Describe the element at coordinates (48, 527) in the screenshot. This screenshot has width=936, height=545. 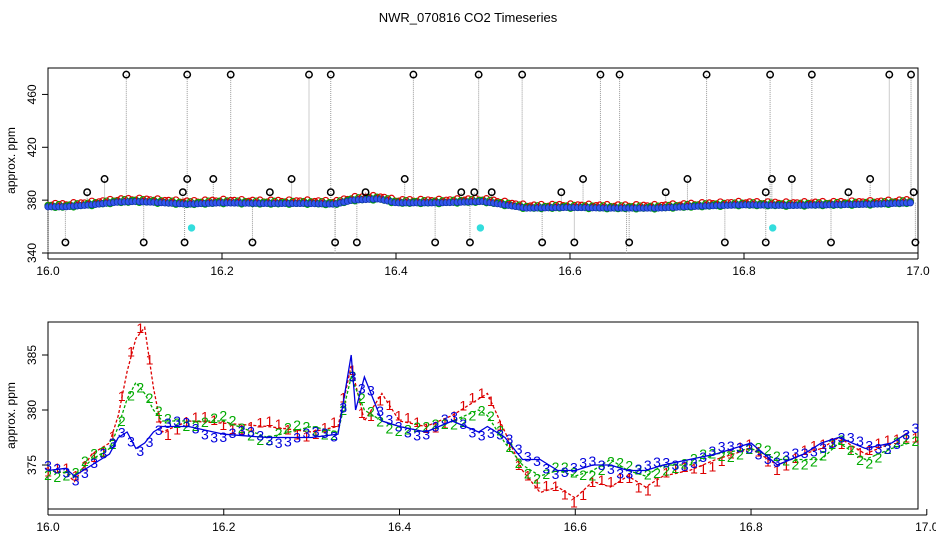
I see `x-tick-label: 16.0` at that location.